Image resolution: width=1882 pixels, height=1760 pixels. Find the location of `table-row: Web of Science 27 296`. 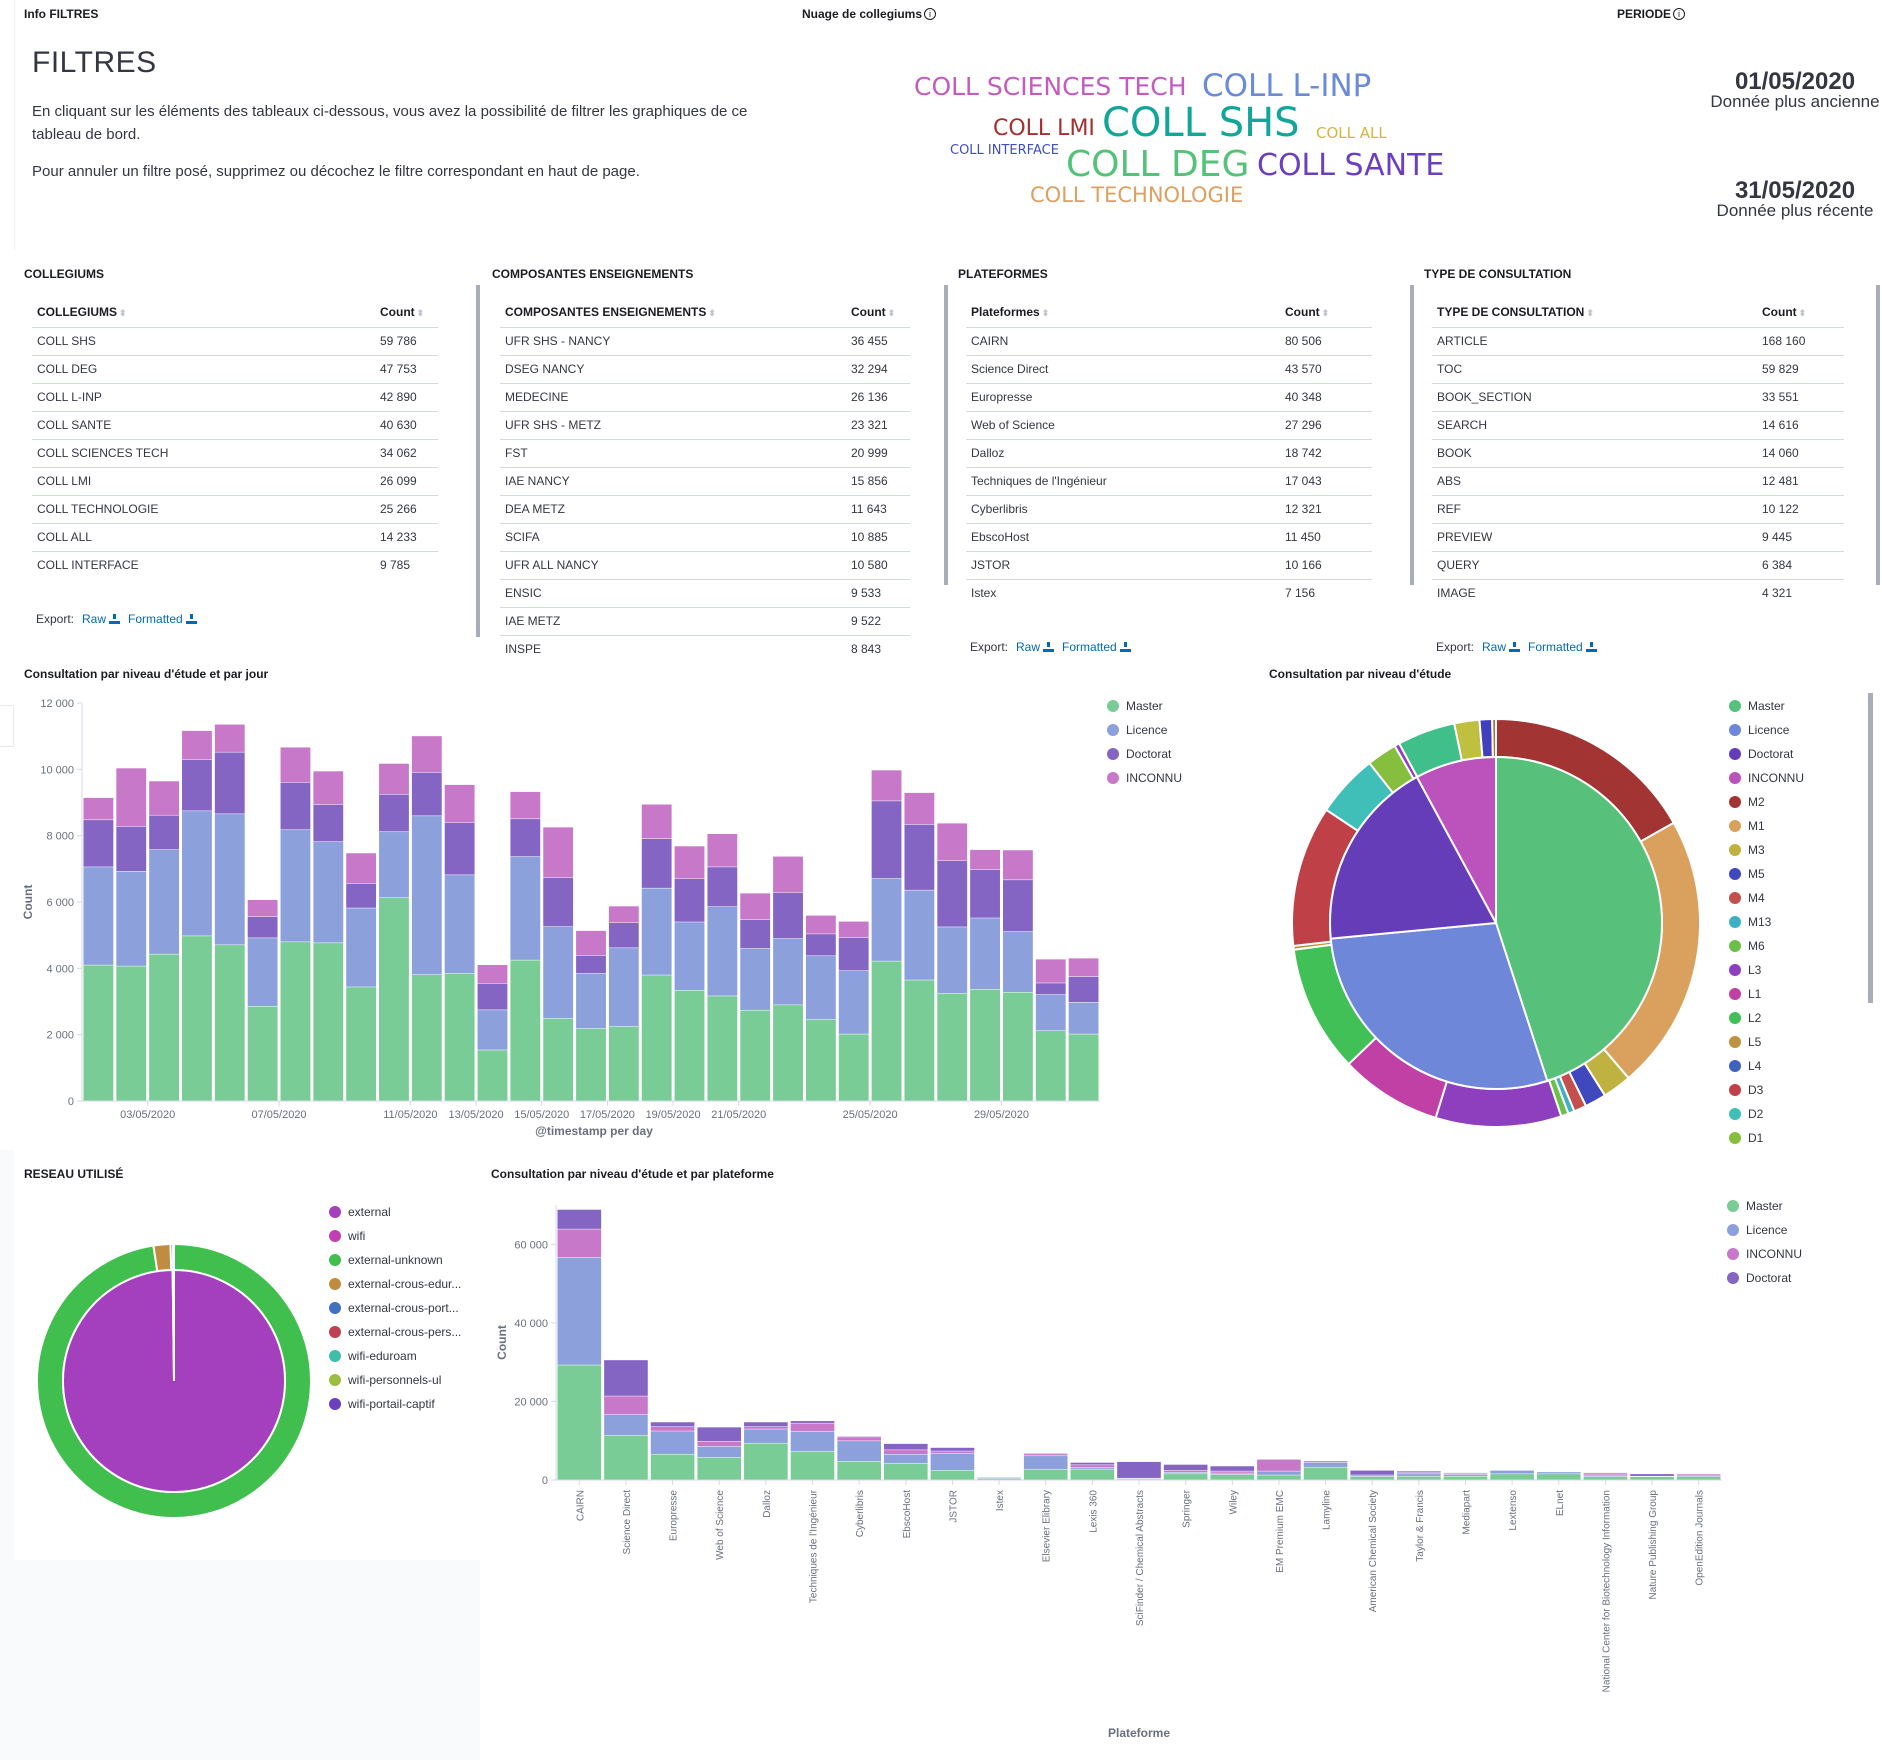

table-row: Web of Science 27 296 is located at coordinates (1169, 425).